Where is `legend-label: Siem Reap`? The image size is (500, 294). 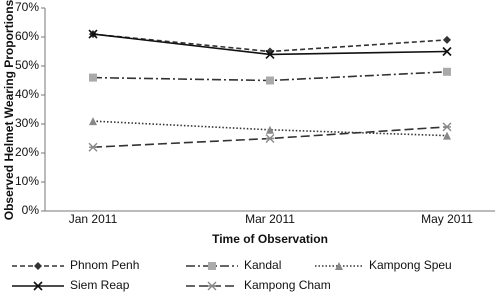
legend-label: Siem Reap is located at coordinates (100, 285).